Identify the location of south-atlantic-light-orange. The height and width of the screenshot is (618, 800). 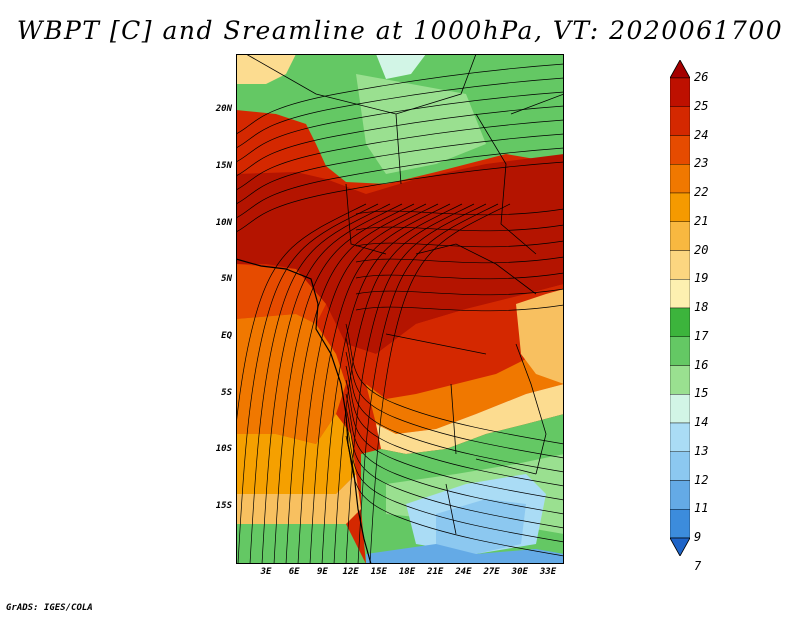
(296, 454).